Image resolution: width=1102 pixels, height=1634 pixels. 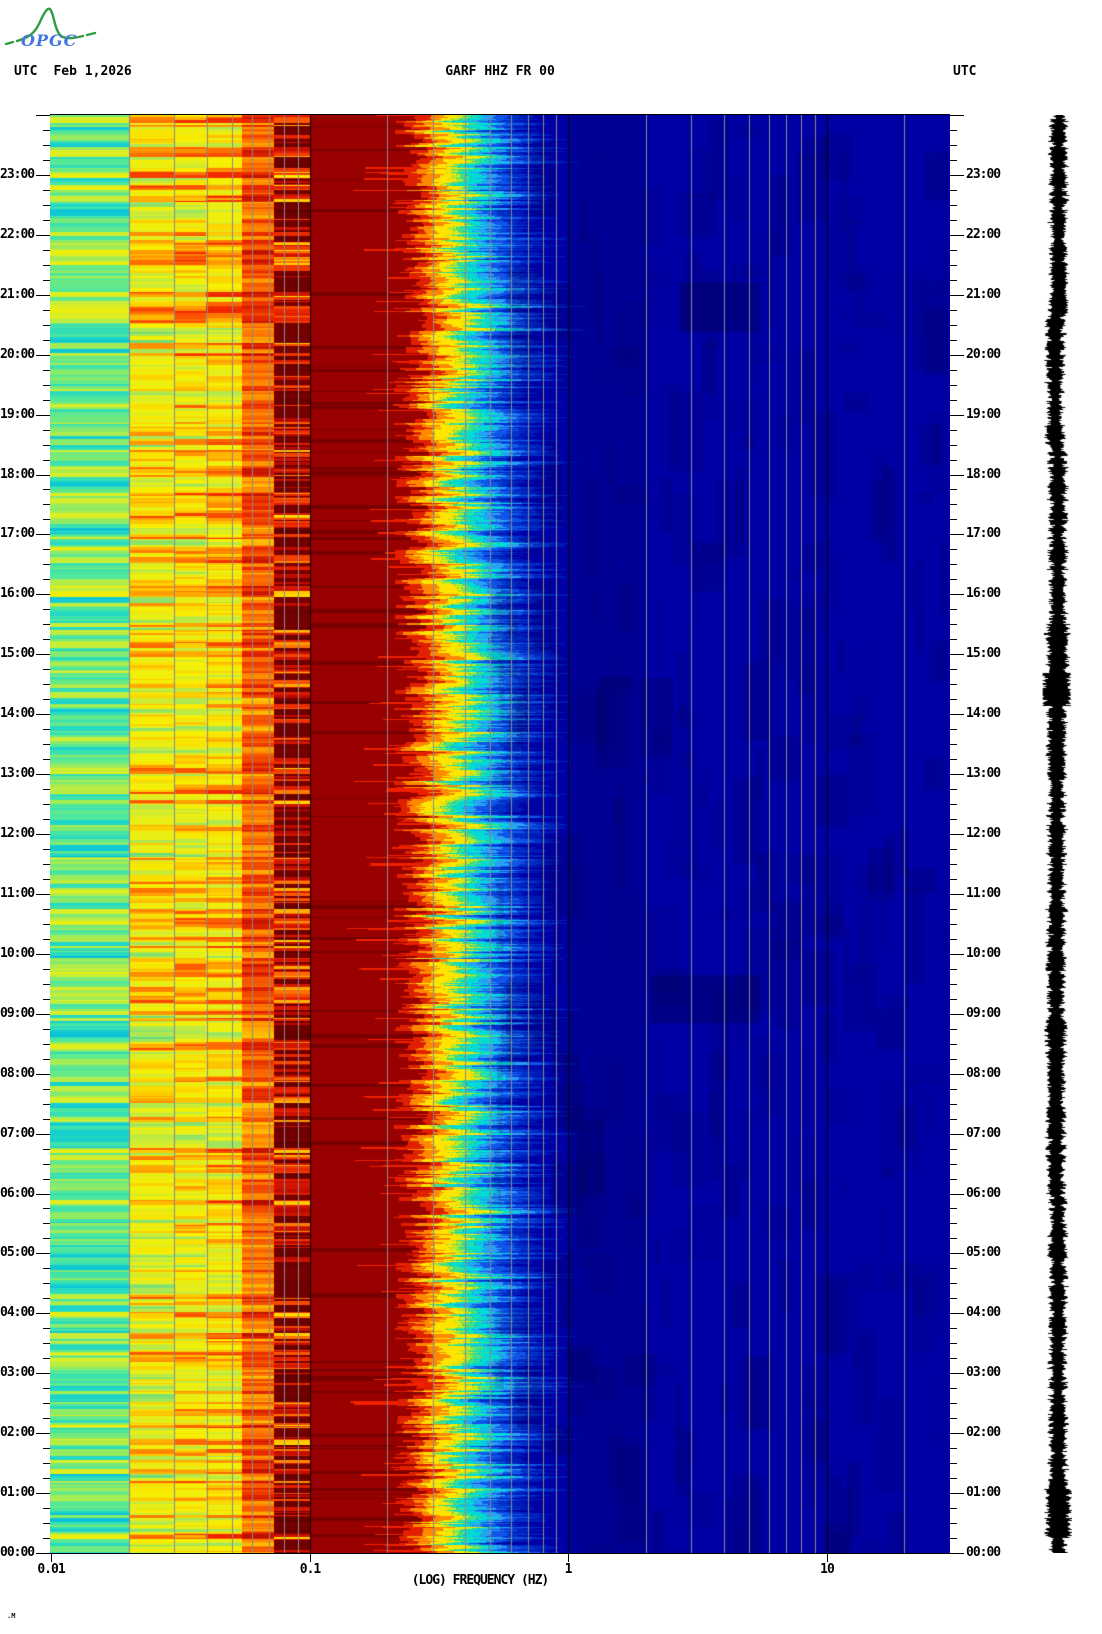 What do you see at coordinates (17, 1252) in the screenshot?
I see `y-axis-hour-label-left: 05:00` at bounding box center [17, 1252].